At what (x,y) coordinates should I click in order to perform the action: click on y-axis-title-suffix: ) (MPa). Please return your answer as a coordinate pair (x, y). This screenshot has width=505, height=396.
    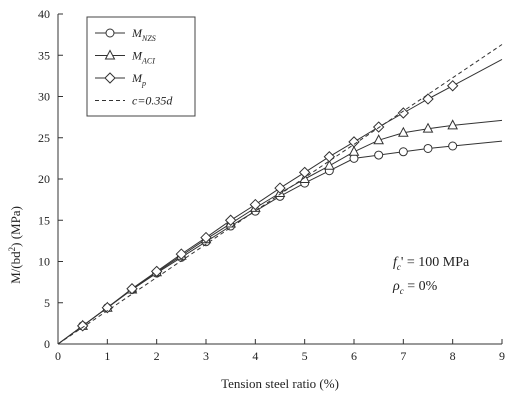
    Looking at the image, I should click on (15, 226).